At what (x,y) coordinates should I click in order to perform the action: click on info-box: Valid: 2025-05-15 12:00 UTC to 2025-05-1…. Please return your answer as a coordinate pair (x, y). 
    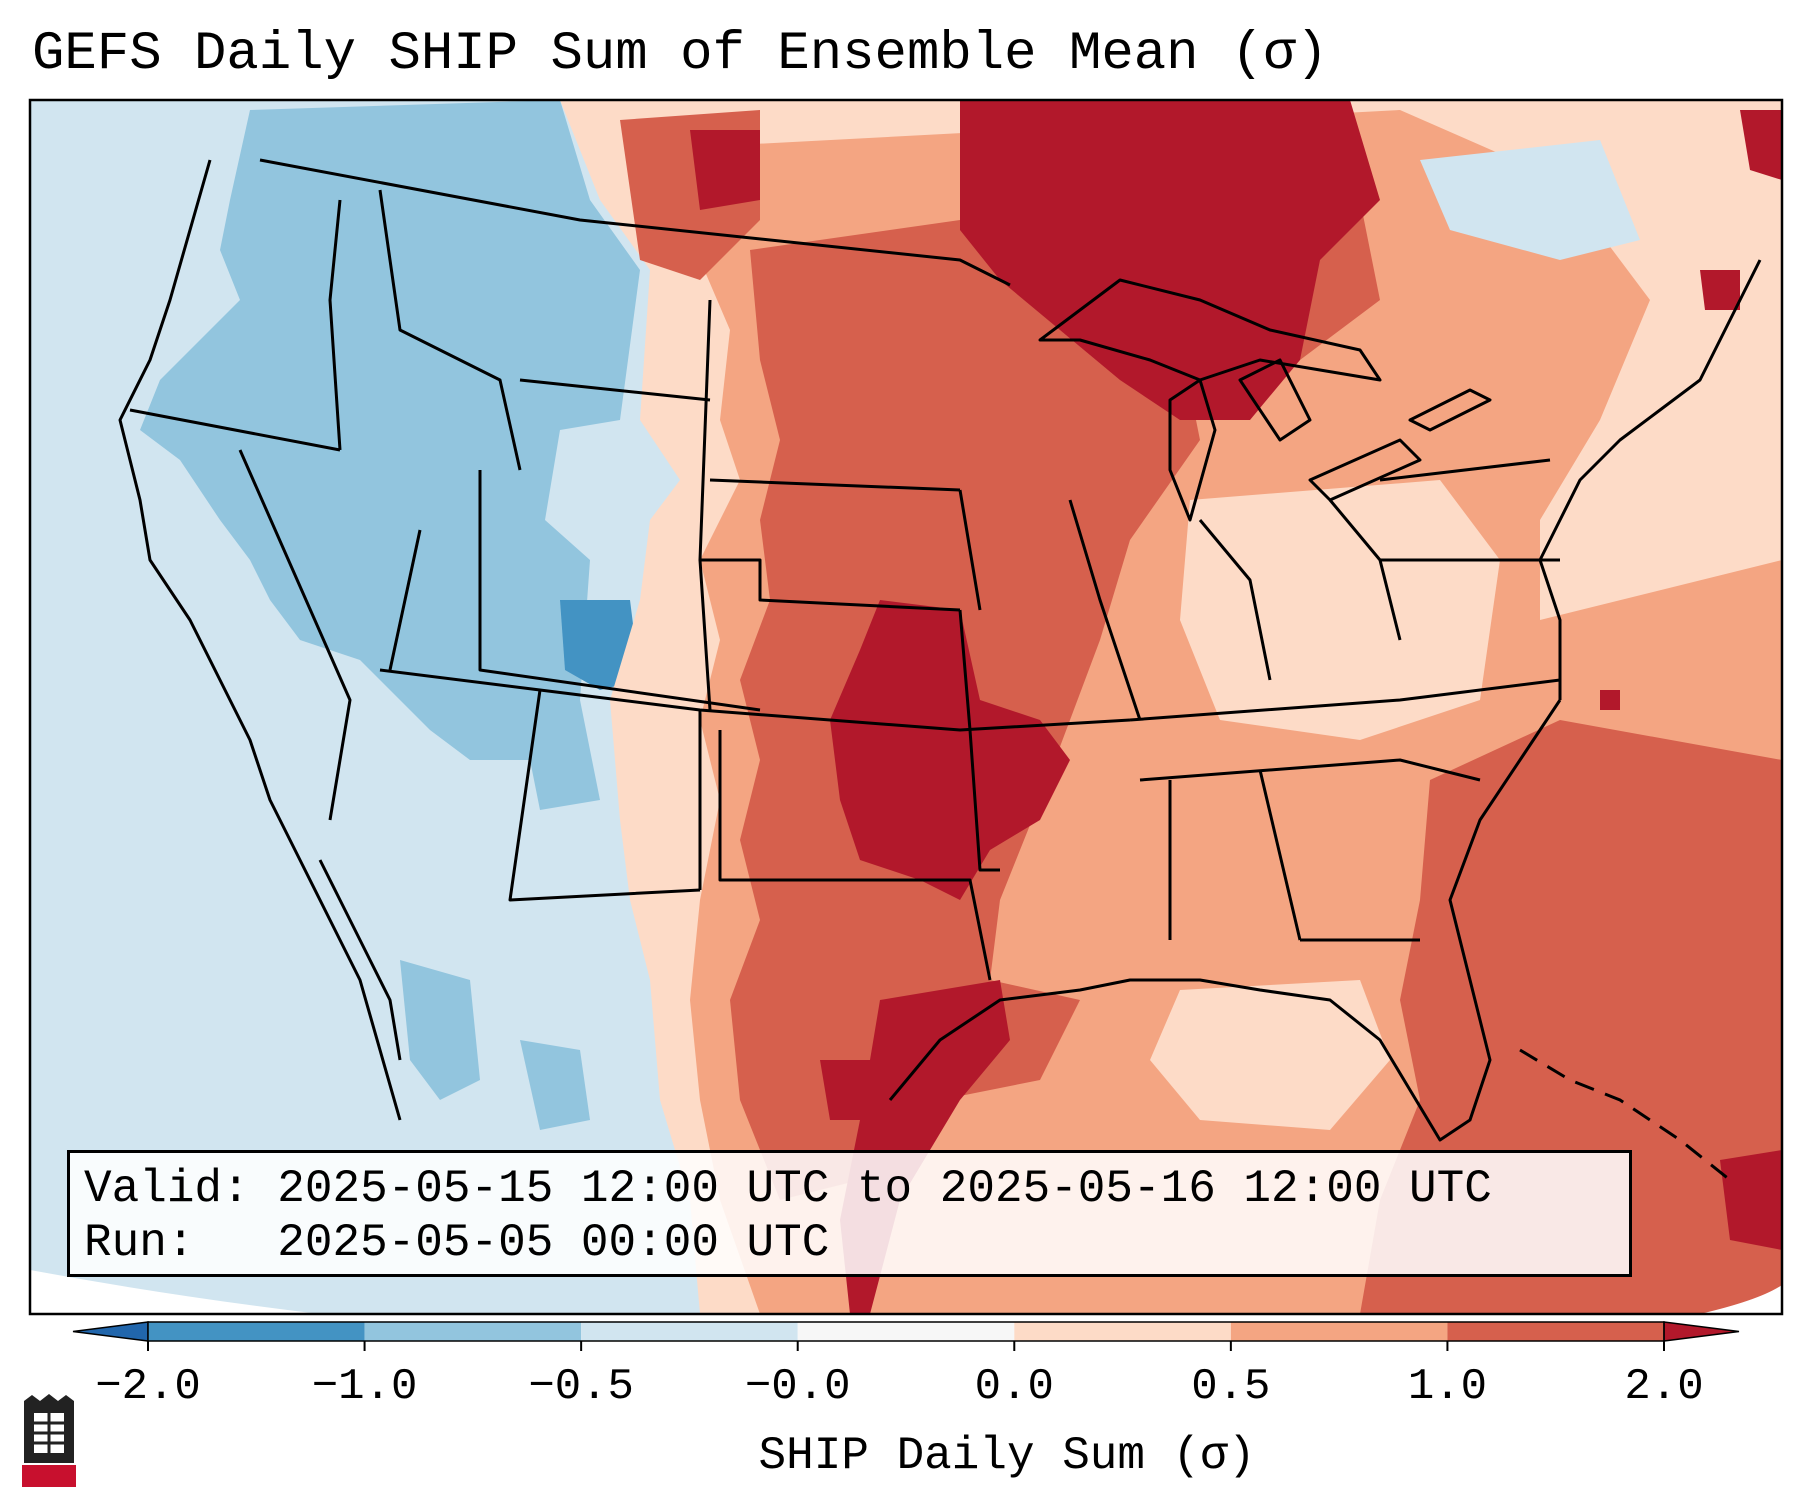
    Looking at the image, I should click on (849, 1213).